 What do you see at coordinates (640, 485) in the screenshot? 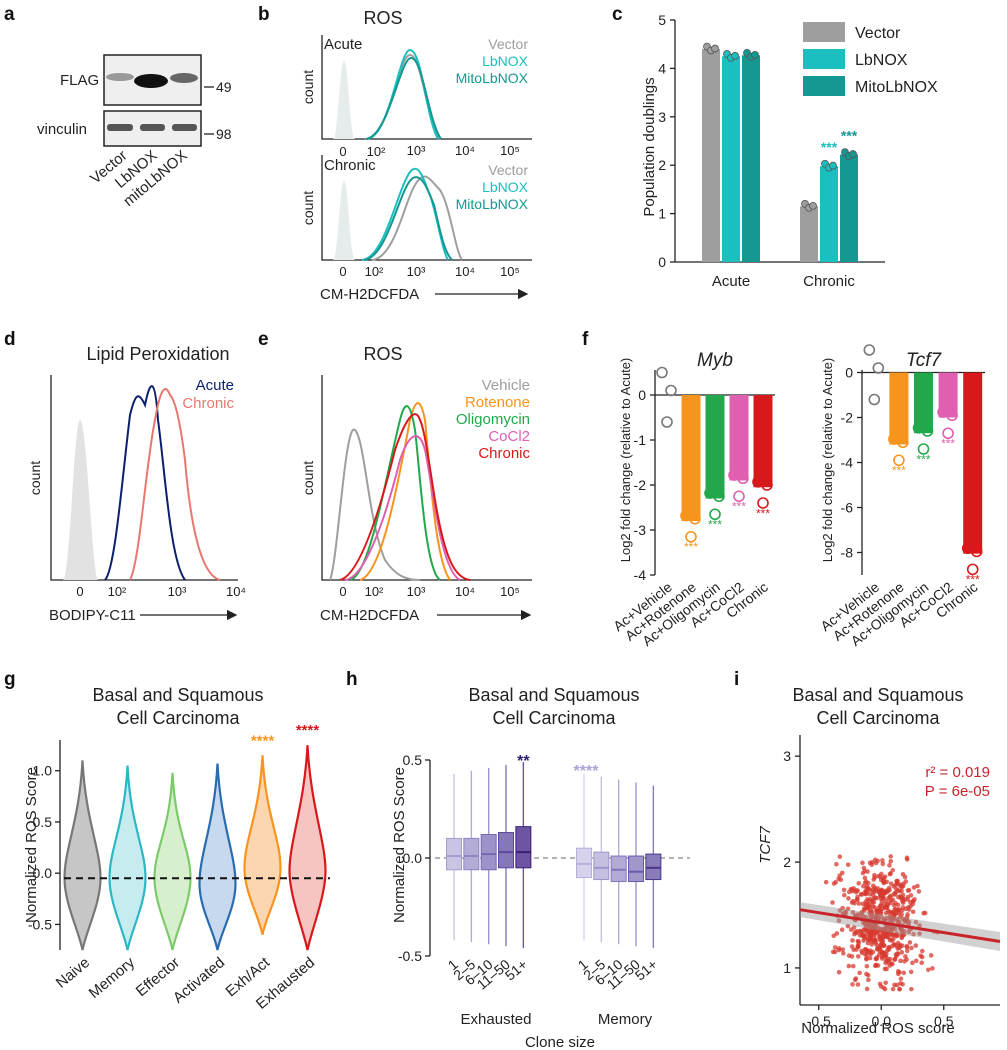
I see `f-myb-ytick-label: -2` at bounding box center [640, 485].